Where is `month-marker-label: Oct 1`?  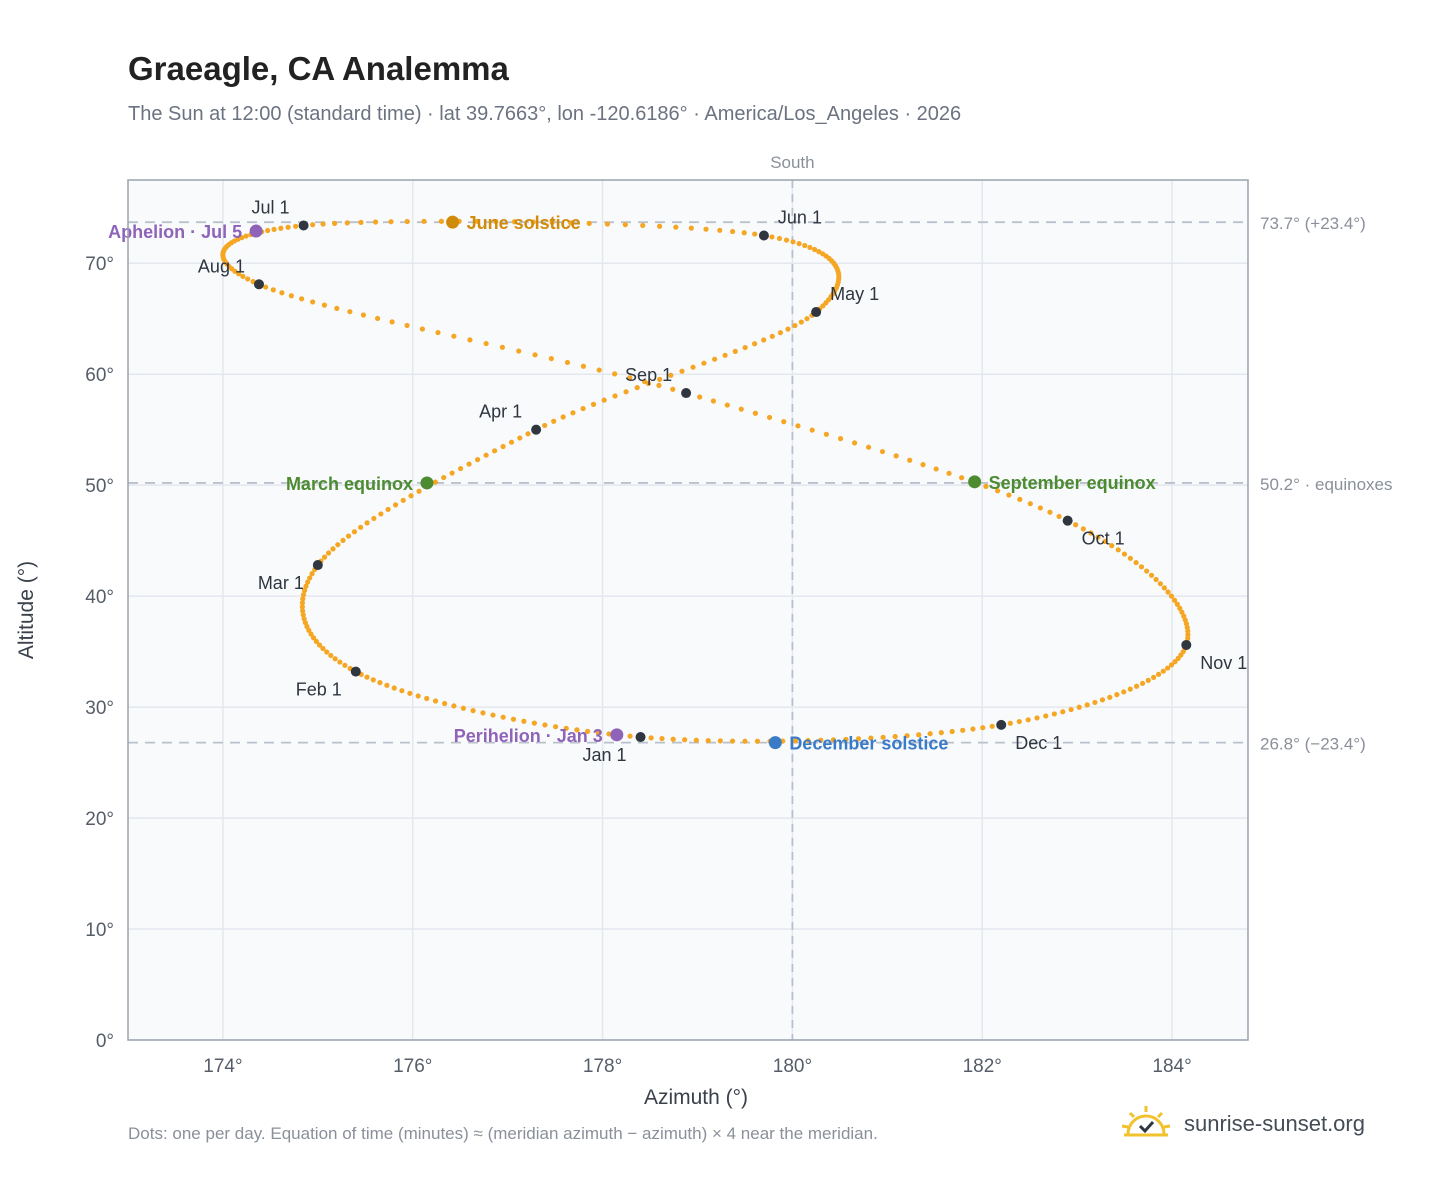
month-marker-label: Oct 1 is located at coordinates (1103, 539).